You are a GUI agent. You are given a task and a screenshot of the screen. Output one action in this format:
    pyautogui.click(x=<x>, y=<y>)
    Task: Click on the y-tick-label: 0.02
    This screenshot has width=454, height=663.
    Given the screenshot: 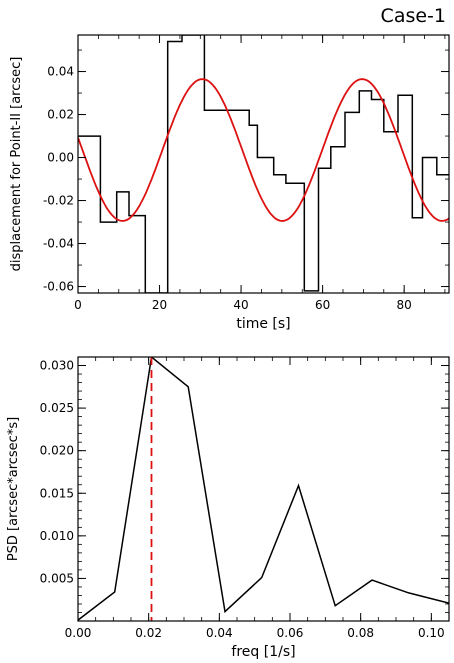 What is the action you would take?
    pyautogui.click(x=60, y=115)
    